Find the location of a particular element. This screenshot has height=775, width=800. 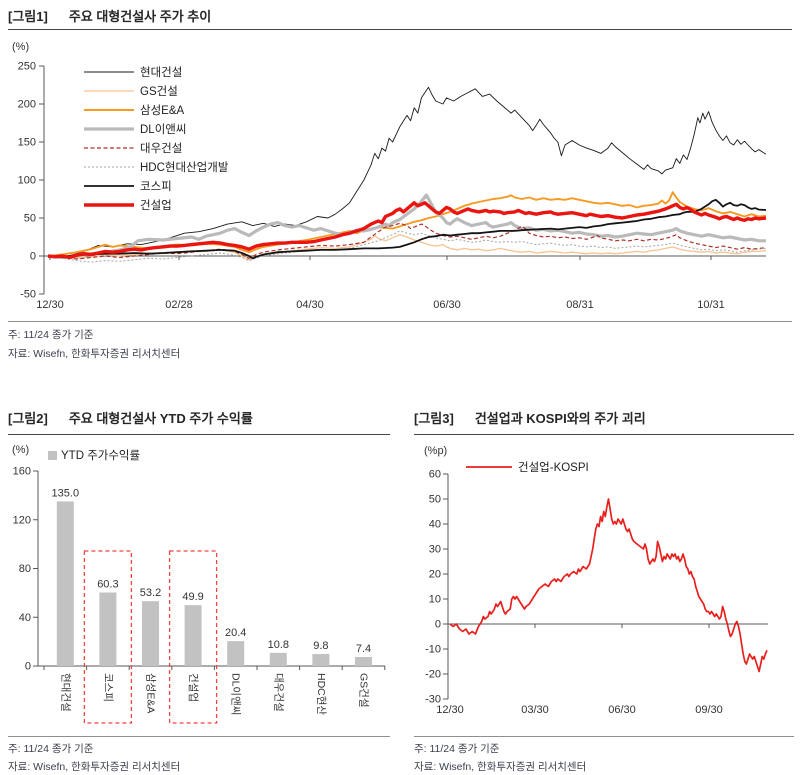

bar-value-label-5: 10.8 is located at coordinates (278, 645).